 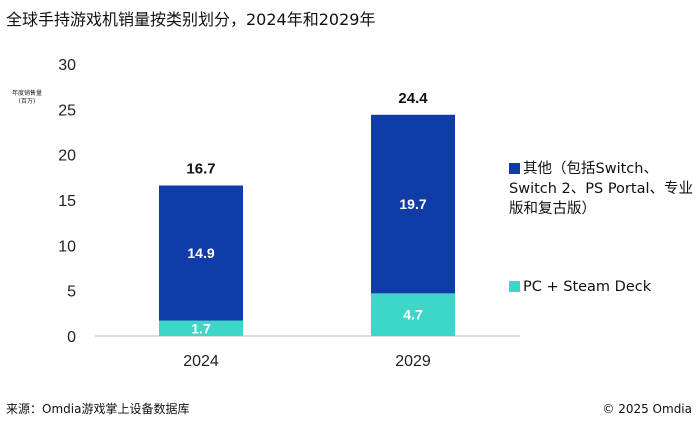 What do you see at coordinates (67, 65) in the screenshot?
I see `y-tick-label: 30` at bounding box center [67, 65].